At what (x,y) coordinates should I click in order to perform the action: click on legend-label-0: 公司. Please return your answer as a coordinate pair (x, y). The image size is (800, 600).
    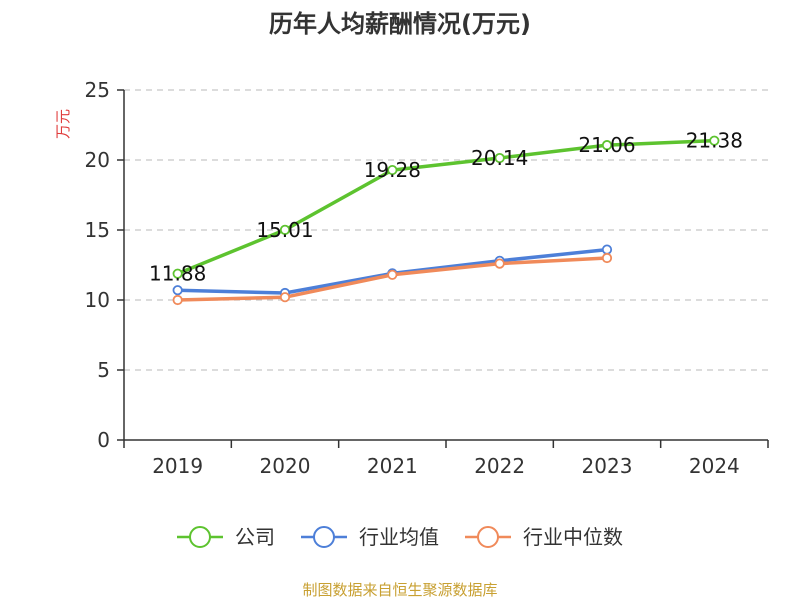
    Looking at the image, I should click on (255, 537).